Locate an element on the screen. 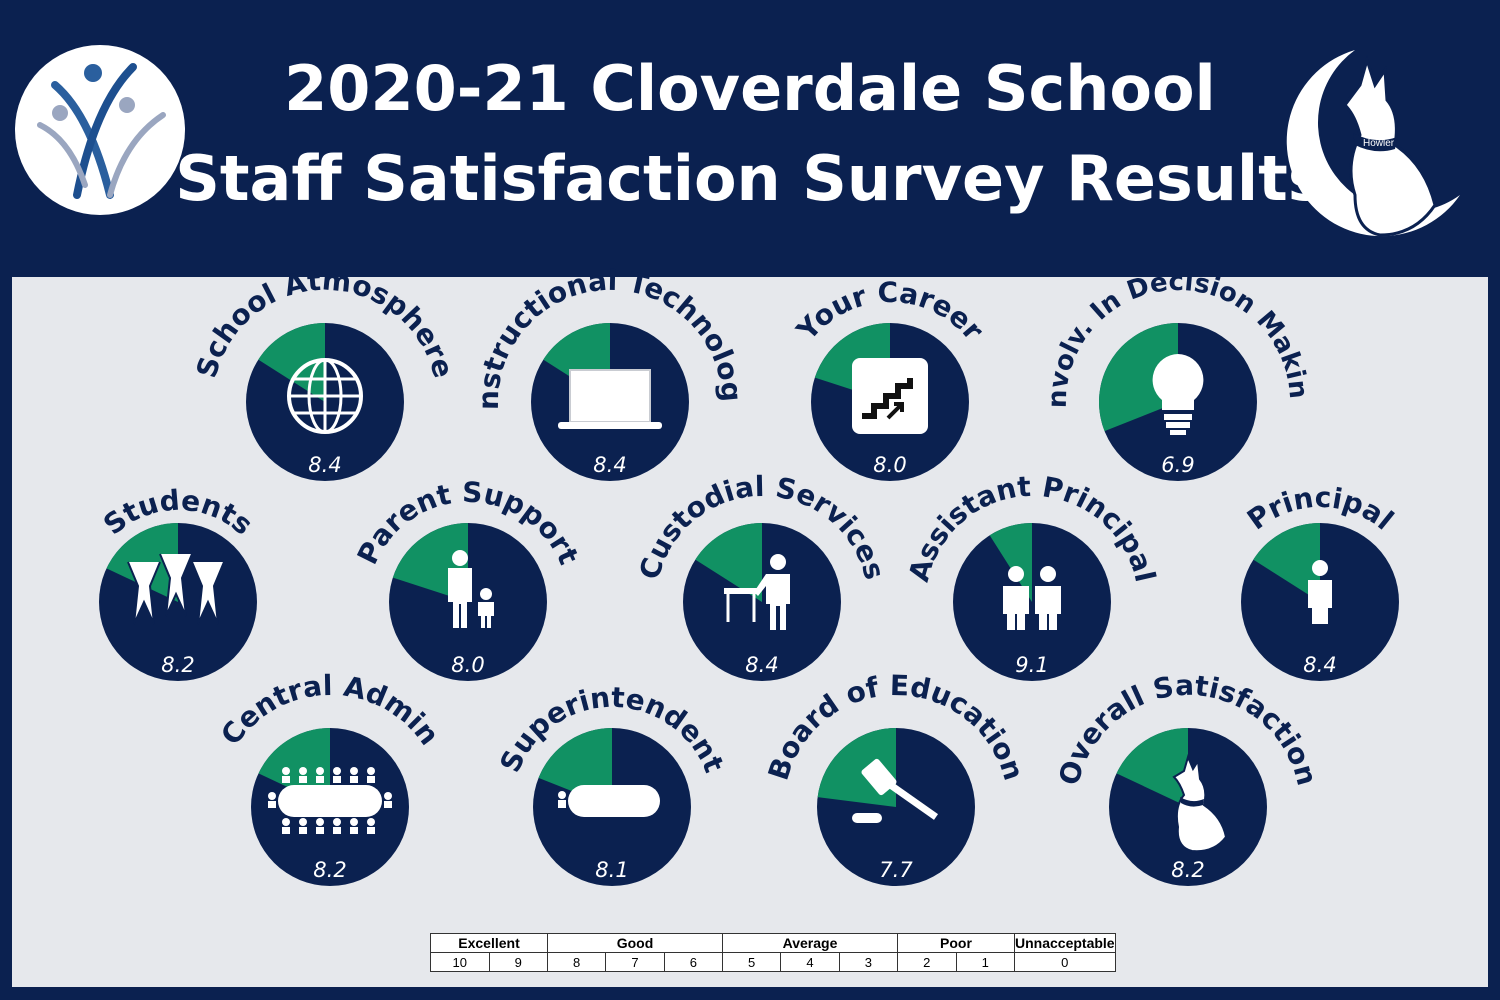  parent-child-icon is located at coordinates (471, 589).